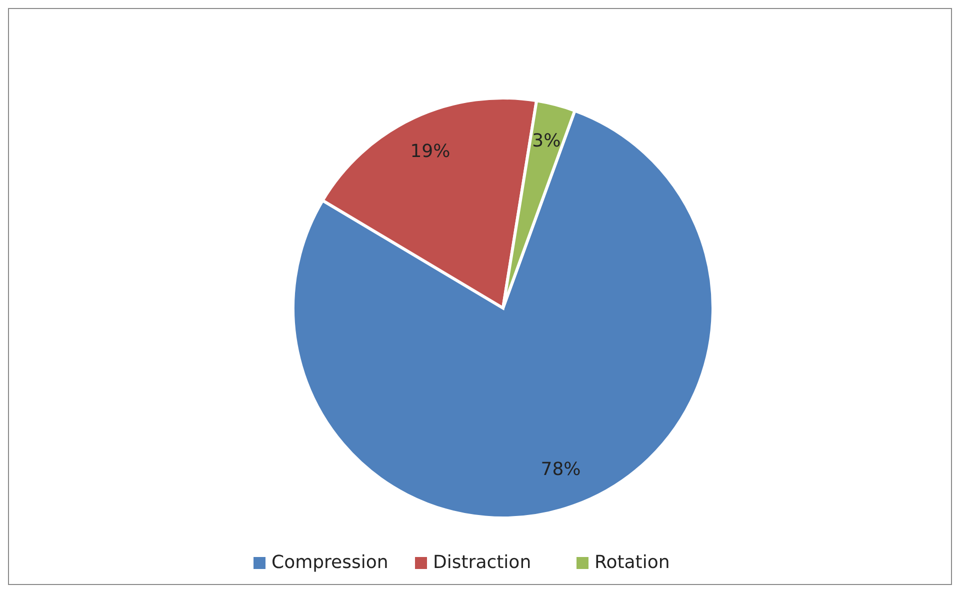 The width and height of the screenshot is (960, 593). Describe the element at coordinates (632, 562) in the screenshot. I see `legend-label: Rotation` at that location.